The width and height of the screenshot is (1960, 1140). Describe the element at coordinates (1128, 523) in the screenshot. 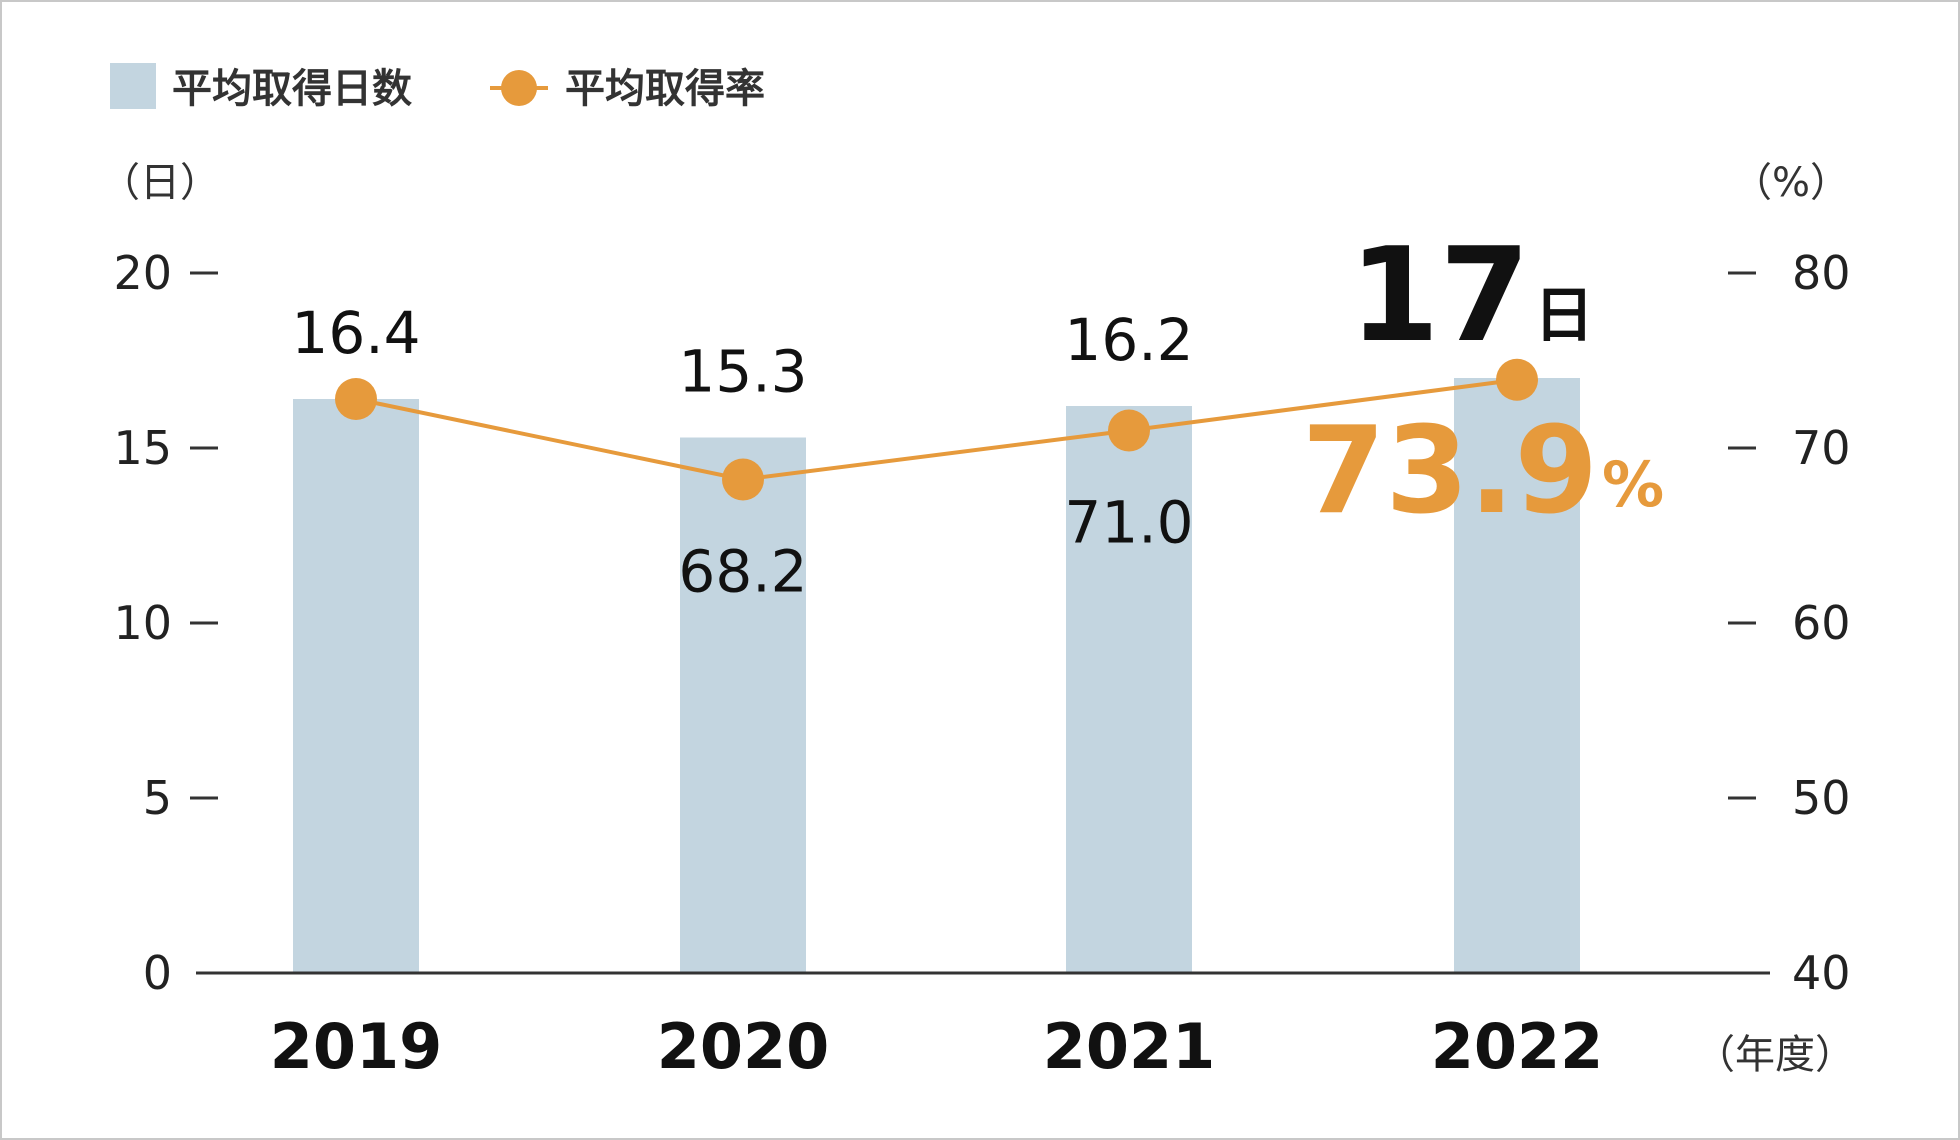

I see `rate-value-label: 71.0` at that location.